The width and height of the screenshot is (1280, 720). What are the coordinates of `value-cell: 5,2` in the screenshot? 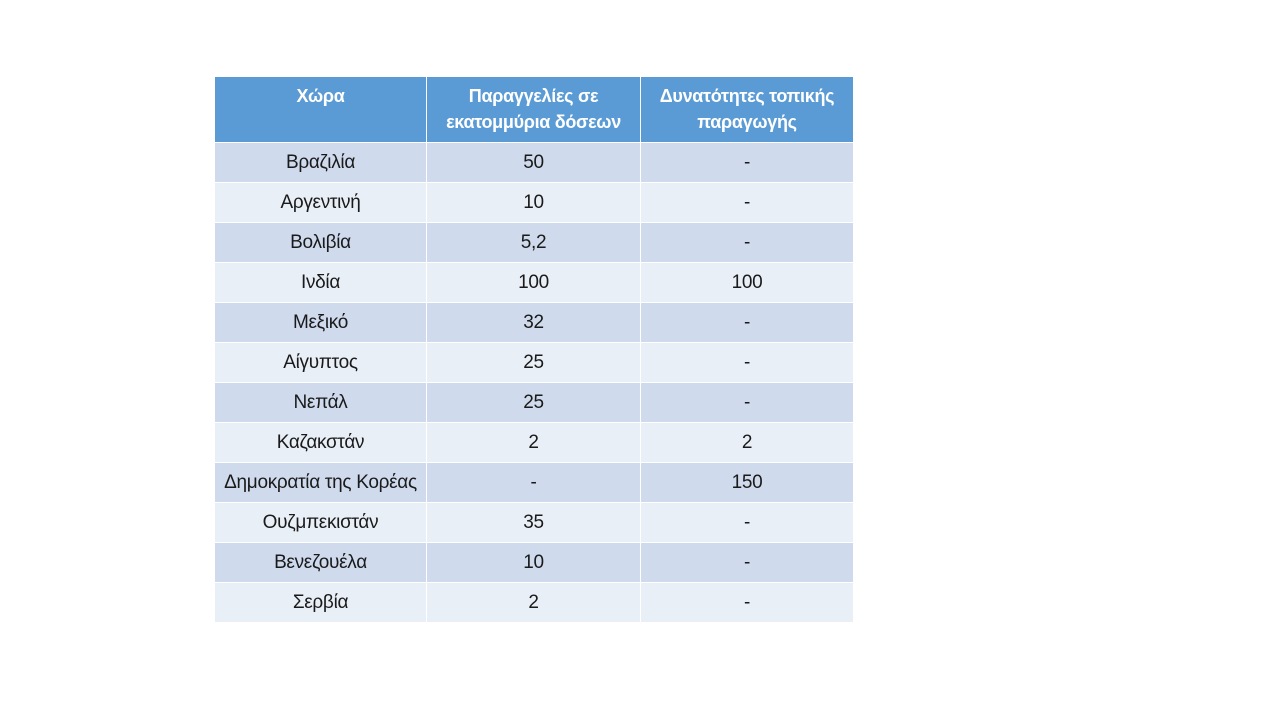 It's located at (533, 242).